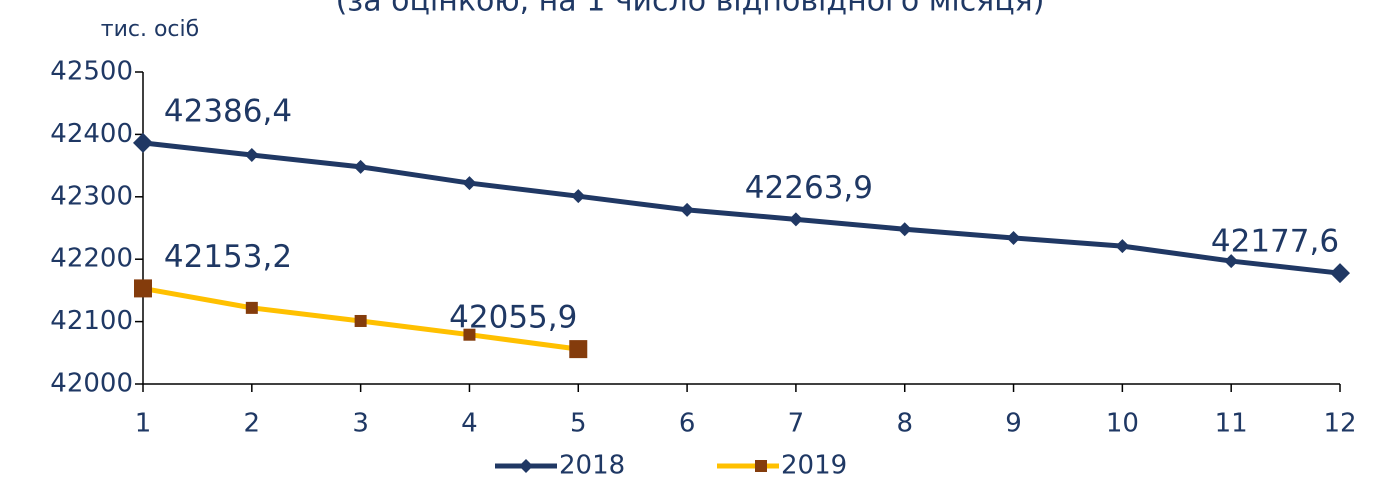 This screenshot has width=1379, height=477. What do you see at coordinates (687, 424) in the screenshot?
I see `x-tick-label: 6` at bounding box center [687, 424].